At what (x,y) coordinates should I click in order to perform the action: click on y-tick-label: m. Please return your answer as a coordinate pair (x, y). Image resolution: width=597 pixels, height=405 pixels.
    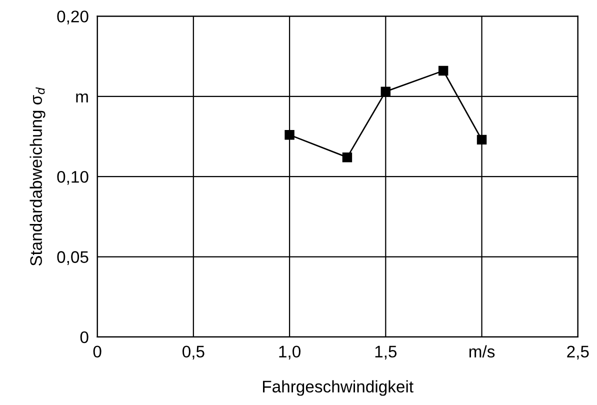
    Looking at the image, I should click on (82, 97).